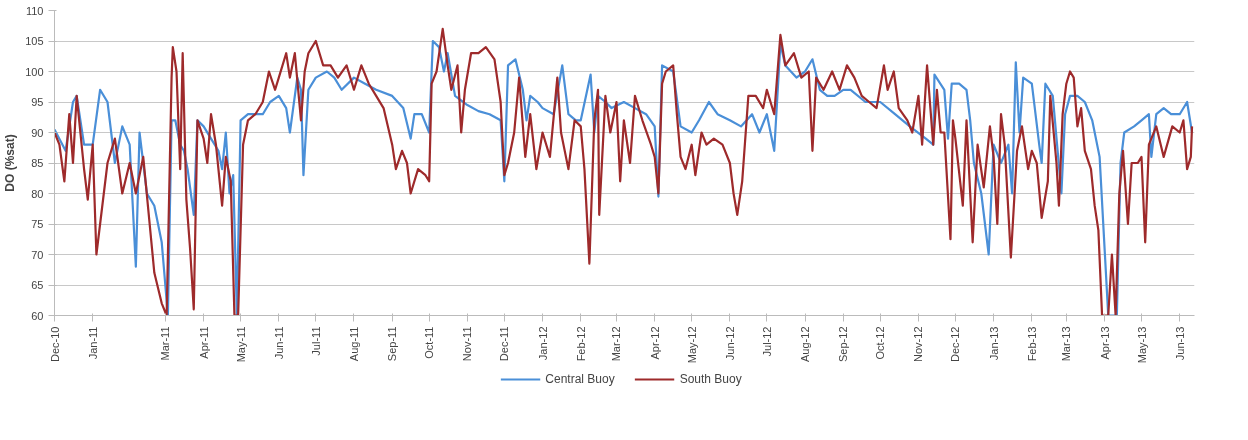  Describe the element at coordinates (392, 344) in the screenshot. I see `x-tick-label: Sep-11` at that location.